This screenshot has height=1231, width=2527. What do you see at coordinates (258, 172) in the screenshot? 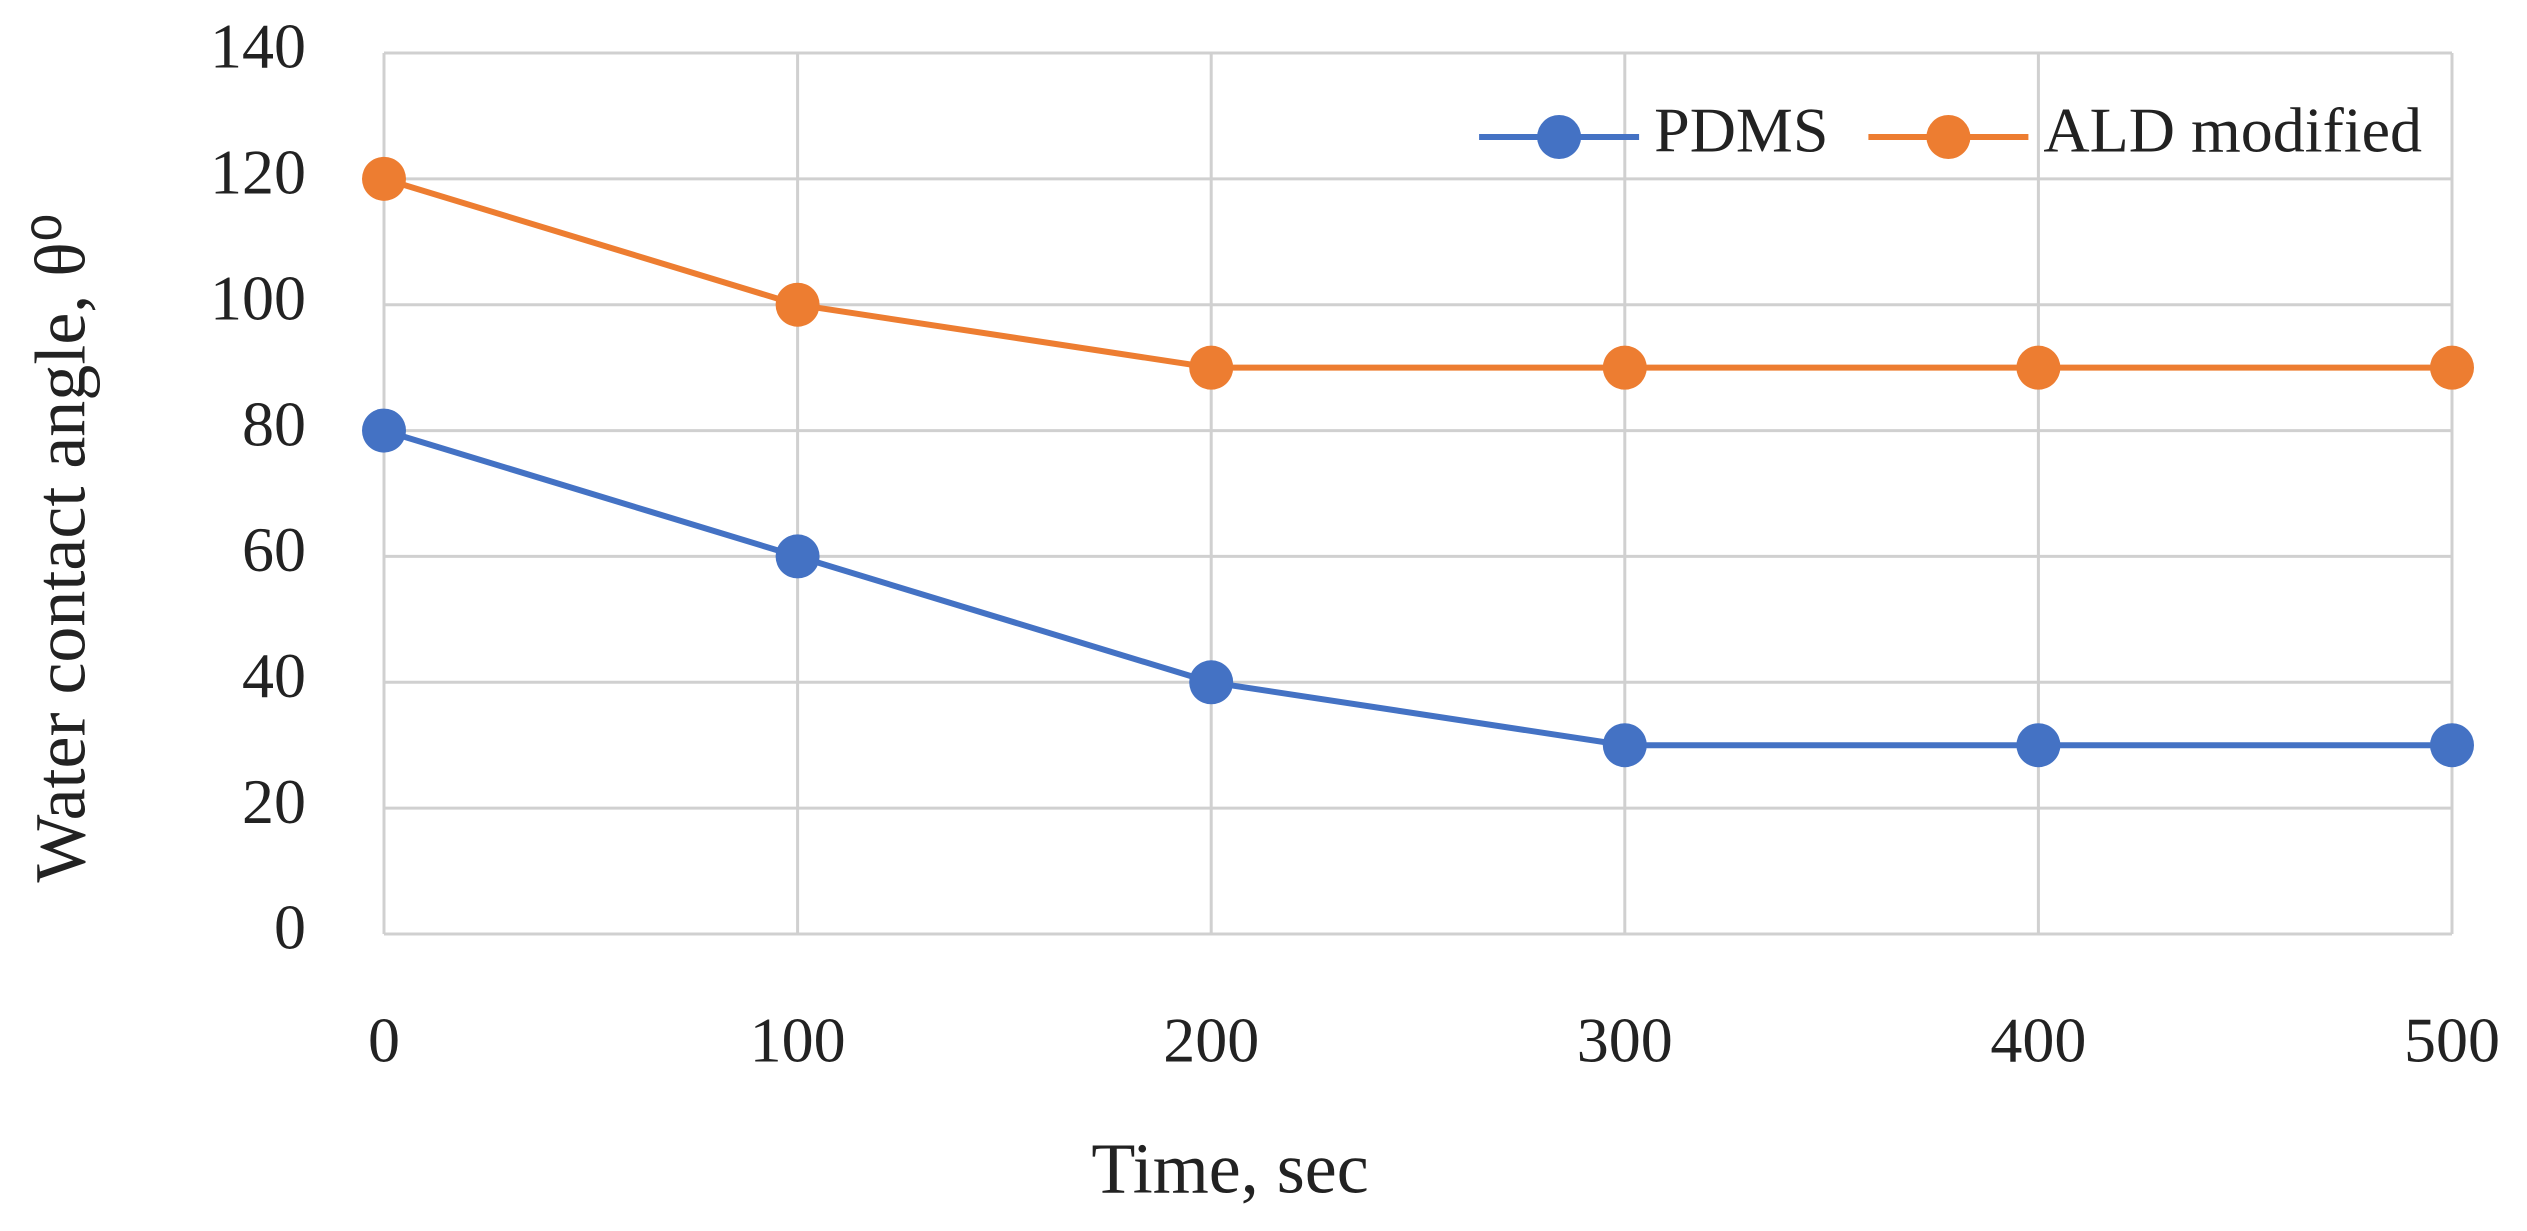
I see `y-tick-label: 120` at bounding box center [258, 172].